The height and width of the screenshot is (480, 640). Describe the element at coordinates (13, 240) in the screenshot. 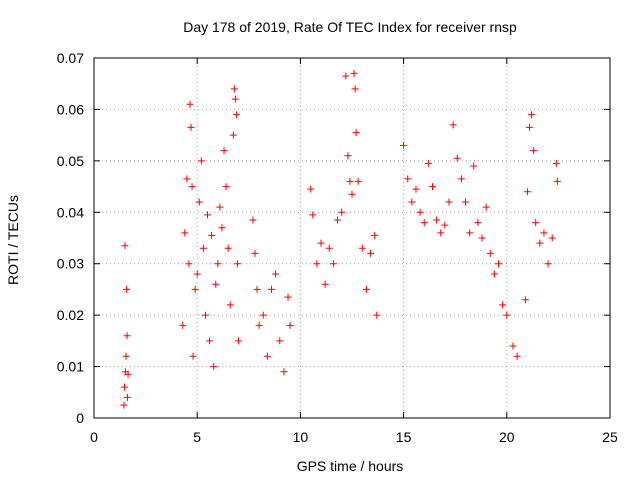

I see `y-axis-label: ROTI / TECUs` at that location.